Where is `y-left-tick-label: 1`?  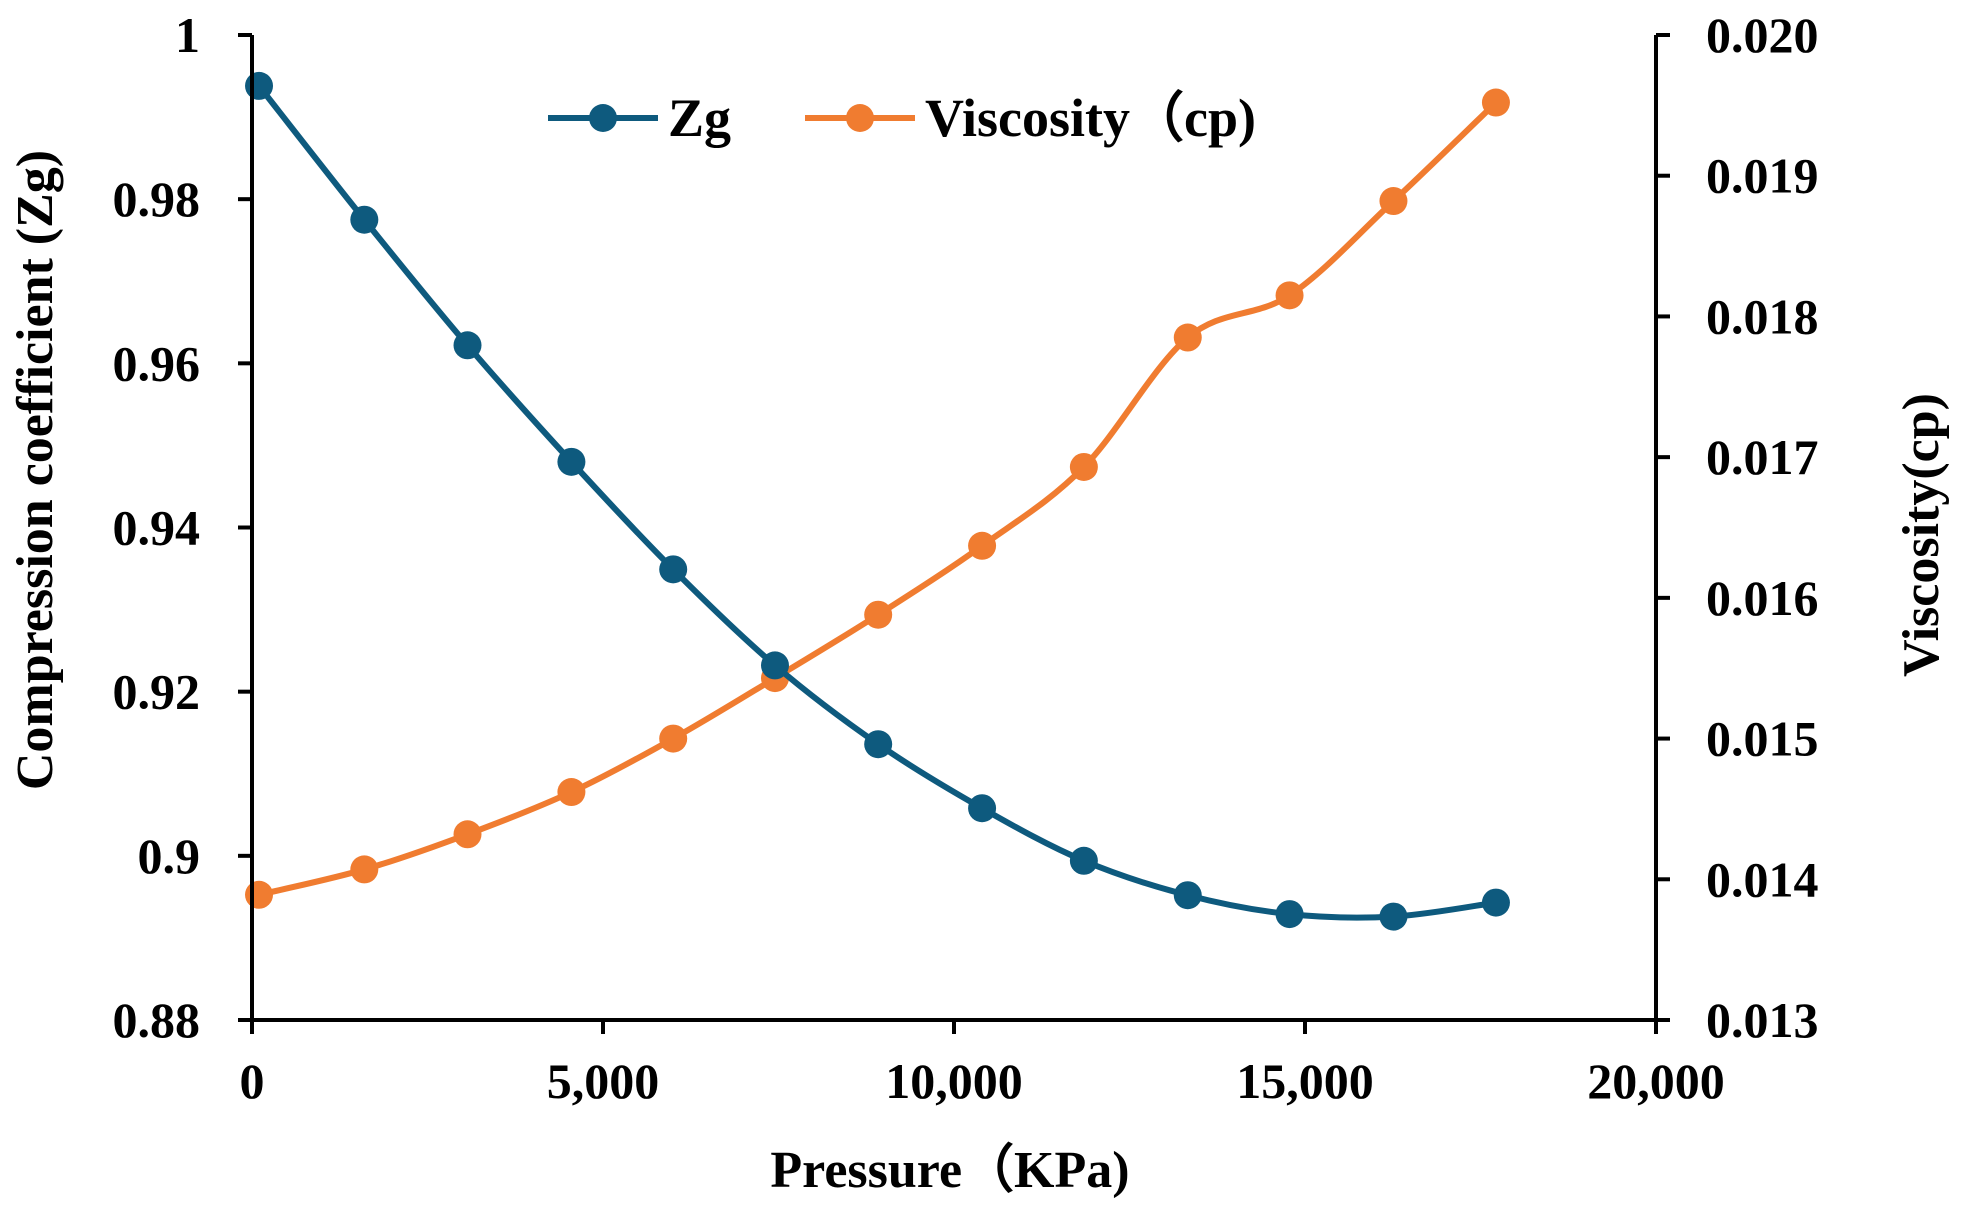
y-left-tick-label: 1 is located at coordinates (187, 35).